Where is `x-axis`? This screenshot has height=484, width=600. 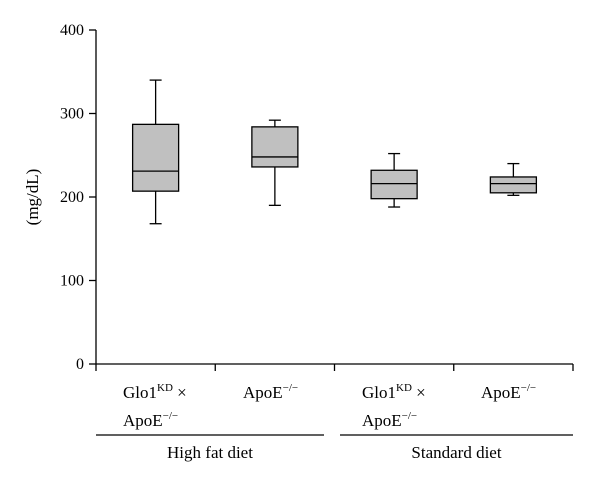 x-axis is located at coordinates (334, 367).